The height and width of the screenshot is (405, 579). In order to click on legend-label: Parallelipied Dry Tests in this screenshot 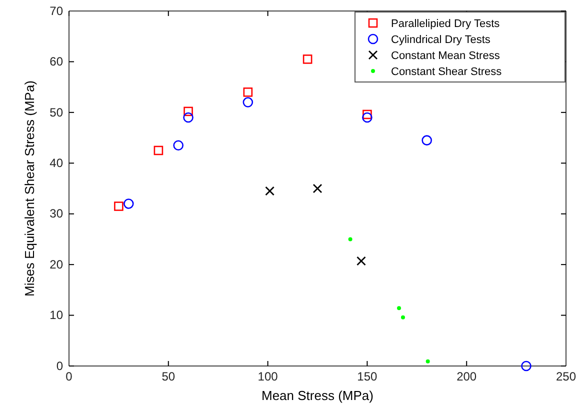, I will do `click(445, 24)`.